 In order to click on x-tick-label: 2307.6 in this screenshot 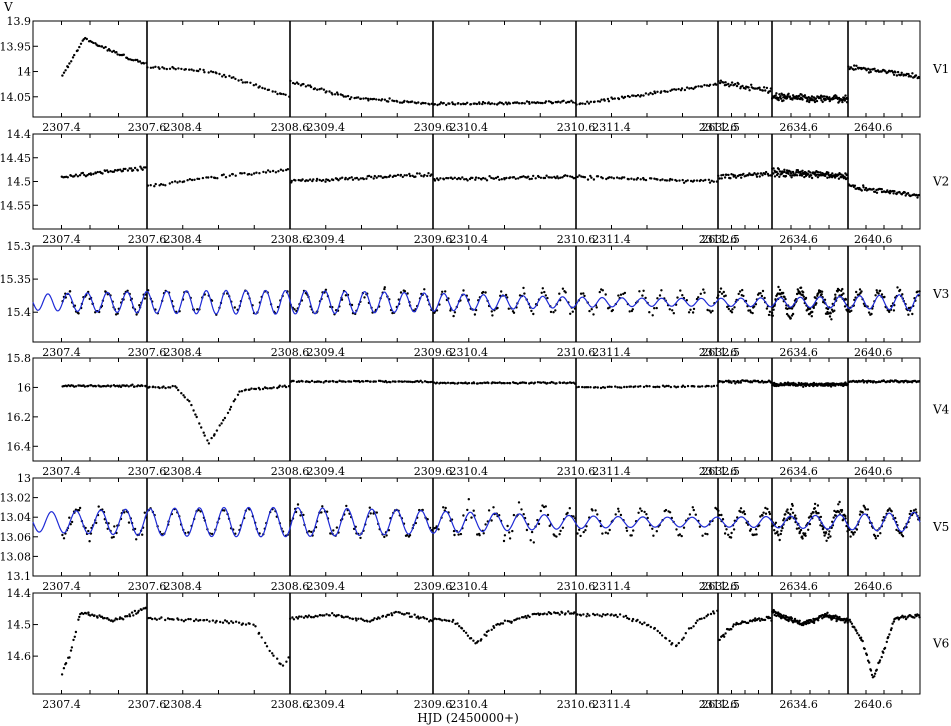, I will do `click(147, 352)`.